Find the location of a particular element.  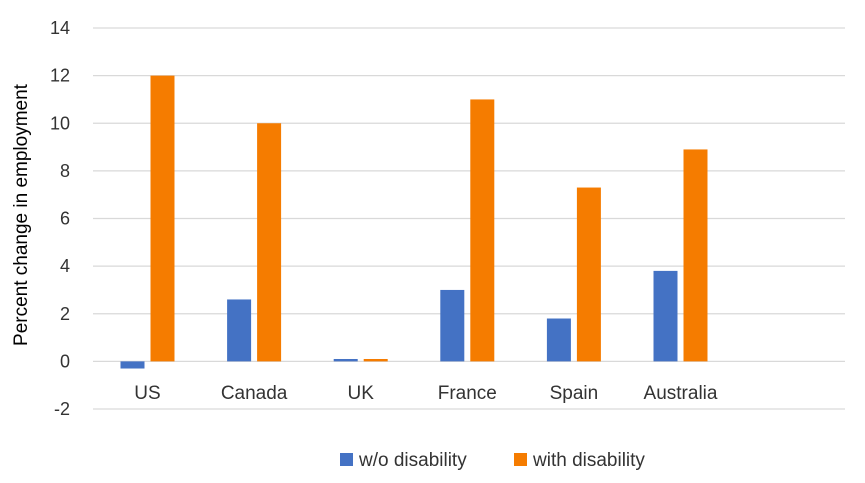

x-tick-label-uk: UK is located at coordinates (360, 393).